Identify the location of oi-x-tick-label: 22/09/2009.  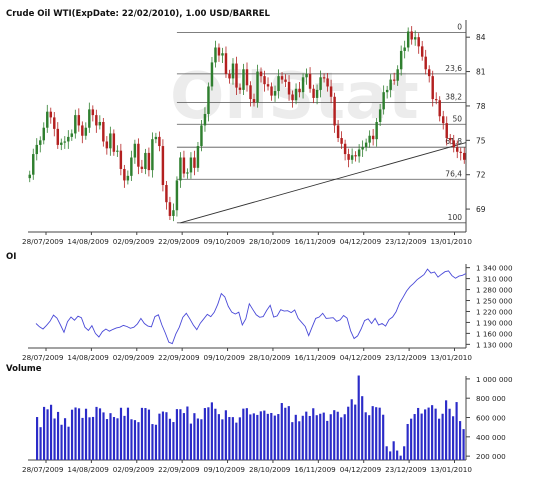
(179, 357).